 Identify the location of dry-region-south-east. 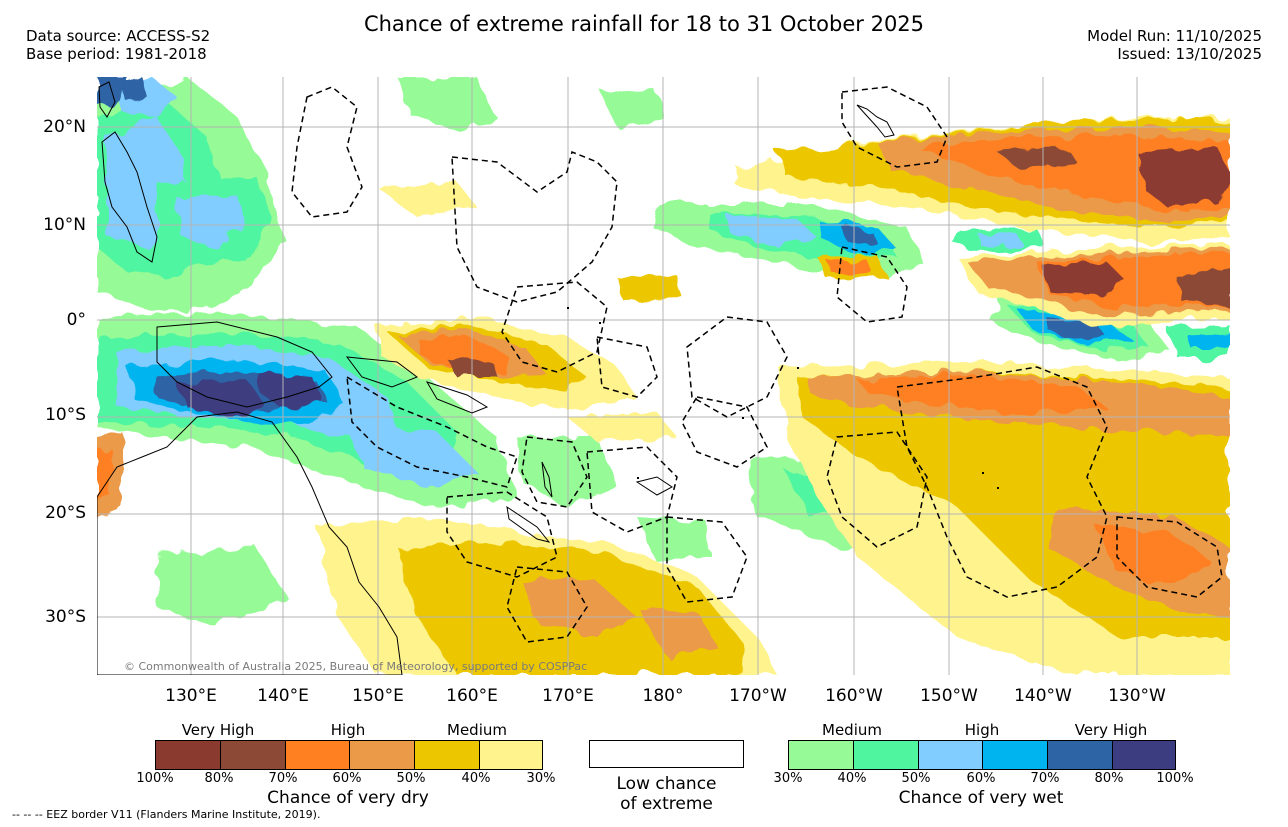
(1003, 518).